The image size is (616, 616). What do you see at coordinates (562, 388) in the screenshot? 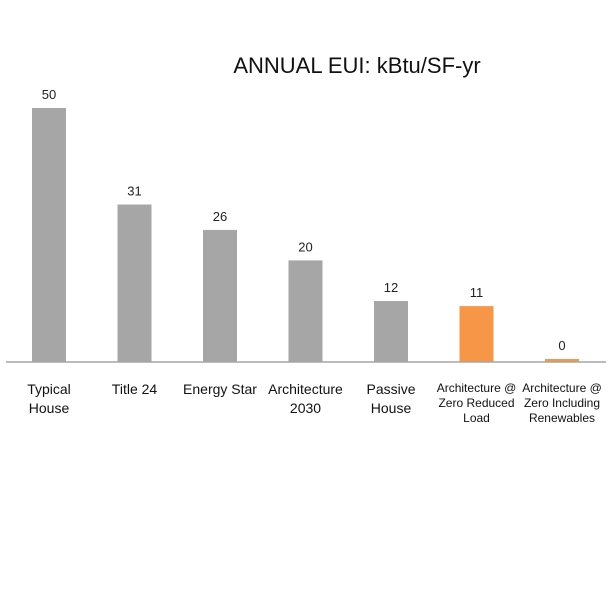
I see `category-label-6-line-0: Architecture @` at bounding box center [562, 388].